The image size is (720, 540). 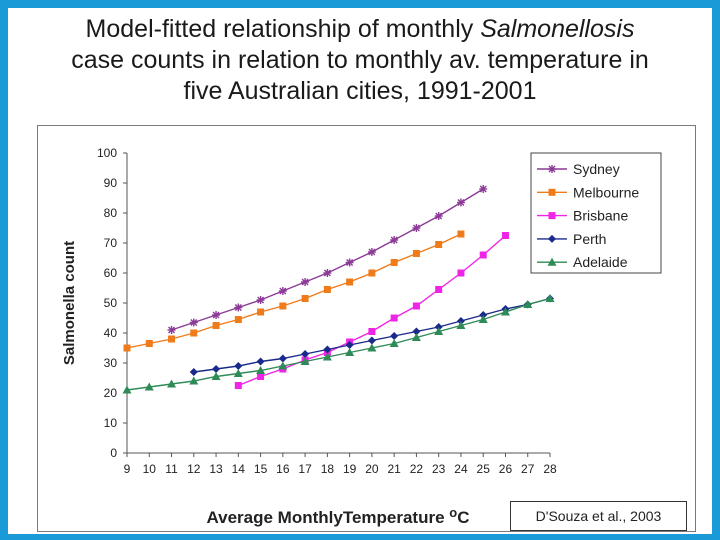 What do you see at coordinates (600, 262) in the screenshot?
I see `legend-label-adelaide: Adelaide` at bounding box center [600, 262].